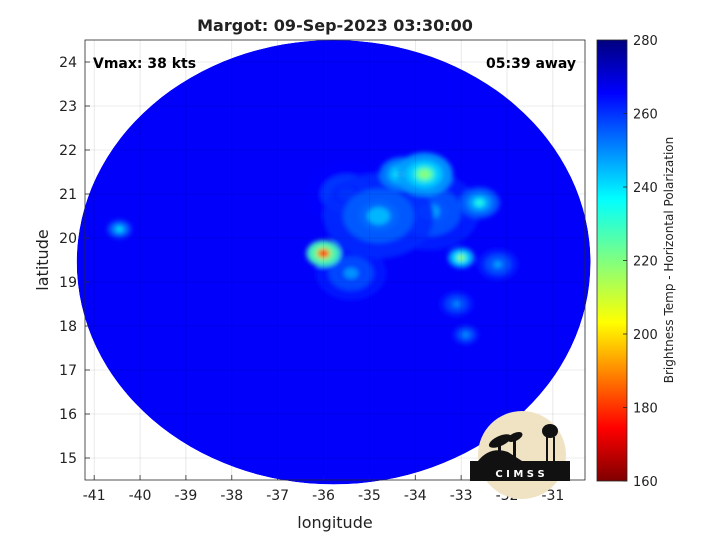 The image size is (720, 540). Describe the element at coordinates (277, 496) in the screenshot. I see `x-tick-label: -37` at that location.